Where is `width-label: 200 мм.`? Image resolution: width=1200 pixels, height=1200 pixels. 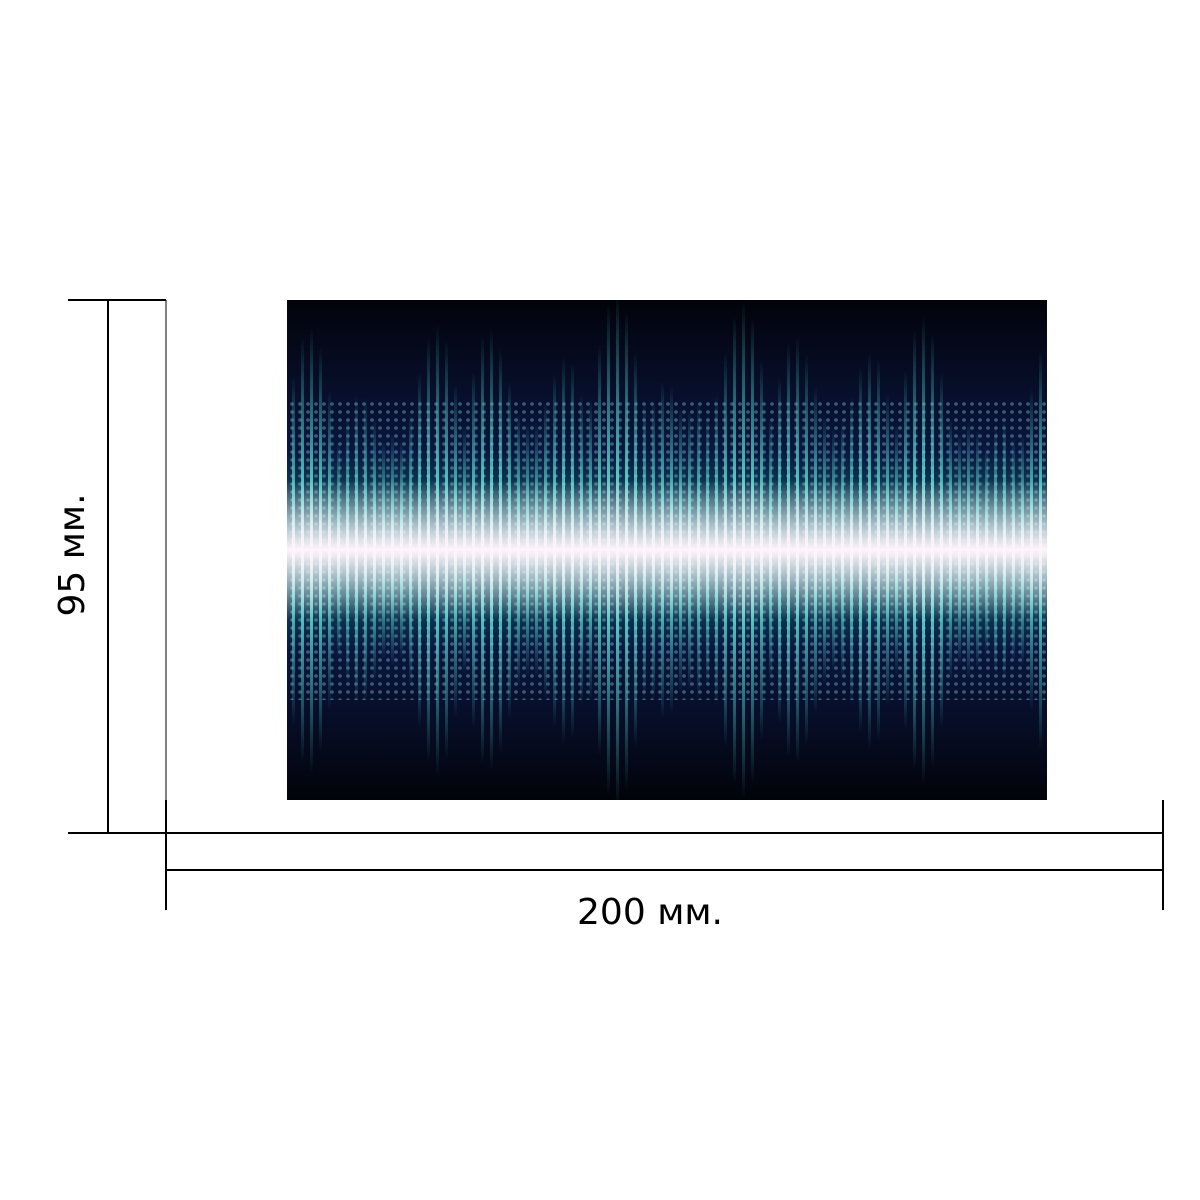 width-label: 200 мм. is located at coordinates (650, 912).